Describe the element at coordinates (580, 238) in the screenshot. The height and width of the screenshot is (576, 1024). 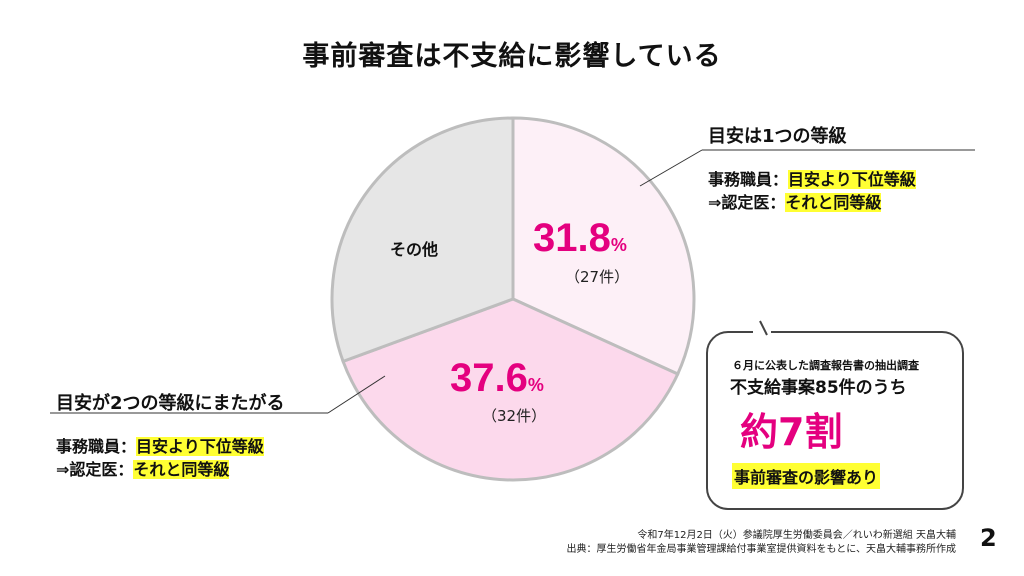
I see `slice-pct-1: 31.8%` at that location.